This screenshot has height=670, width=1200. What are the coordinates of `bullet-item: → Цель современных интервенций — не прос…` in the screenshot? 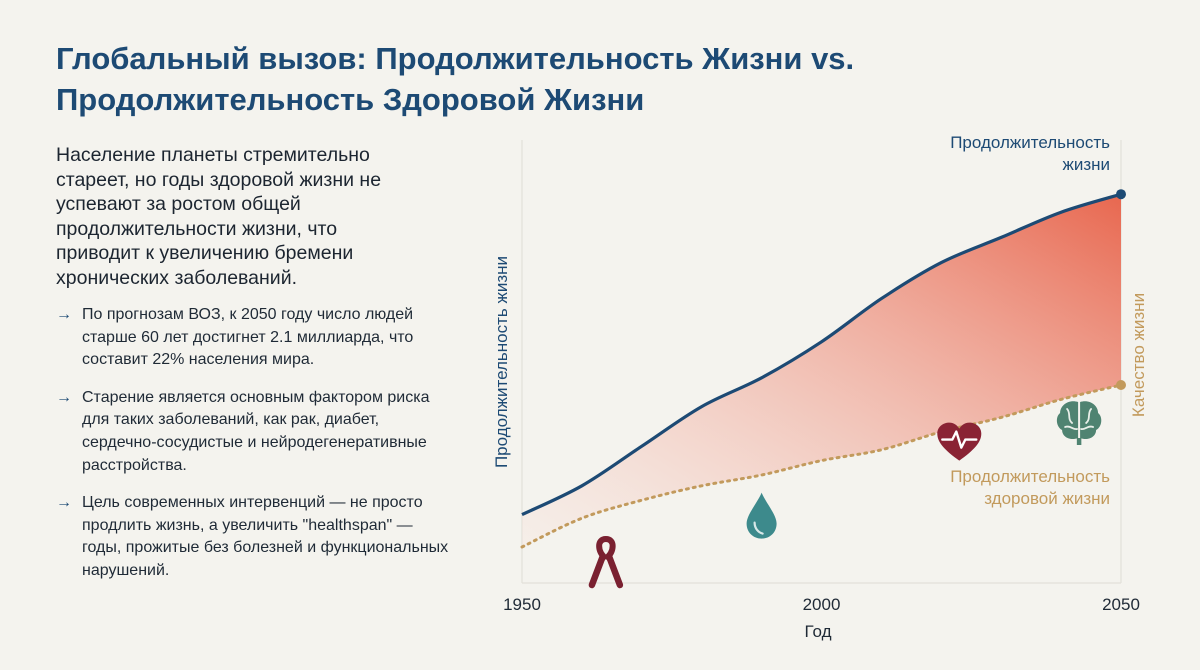 It's located at (256, 537).